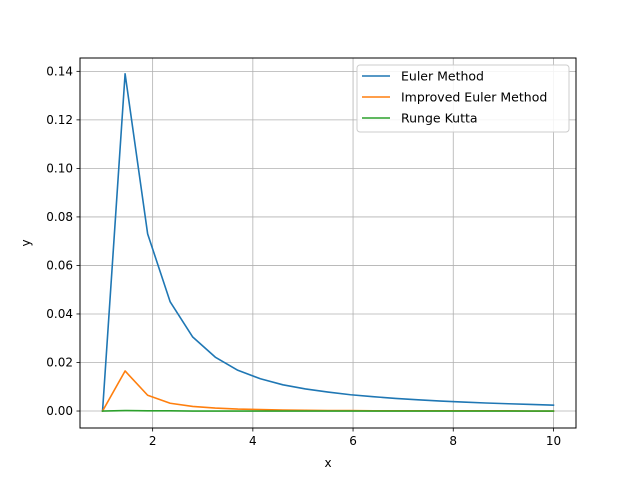 Image resolution: width=640 pixels, height=480 pixels. Describe the element at coordinates (353, 441) in the screenshot. I see `x-tick-label: 6` at that location.